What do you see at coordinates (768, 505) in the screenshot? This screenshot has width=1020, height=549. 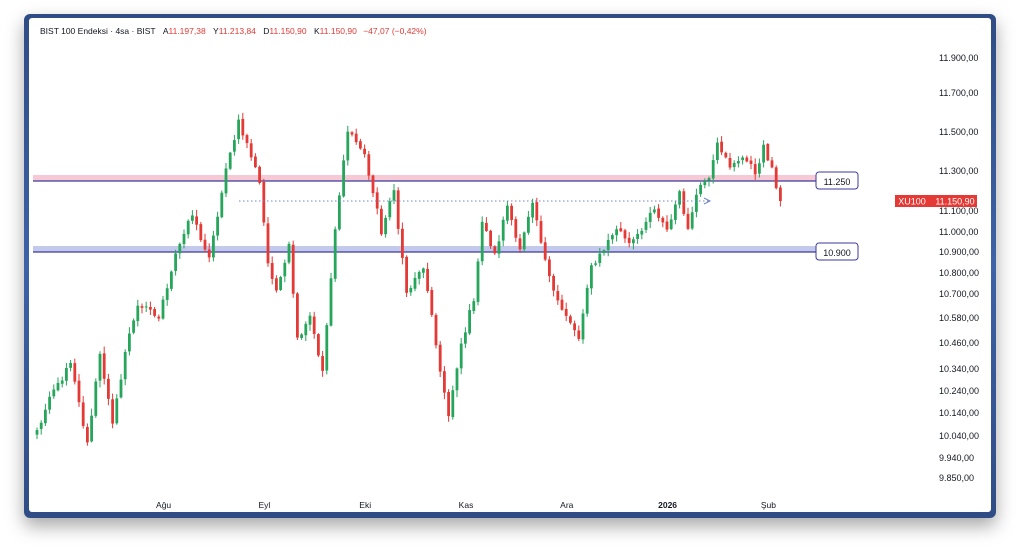 I see `x-tick-label: Şub` at bounding box center [768, 505].